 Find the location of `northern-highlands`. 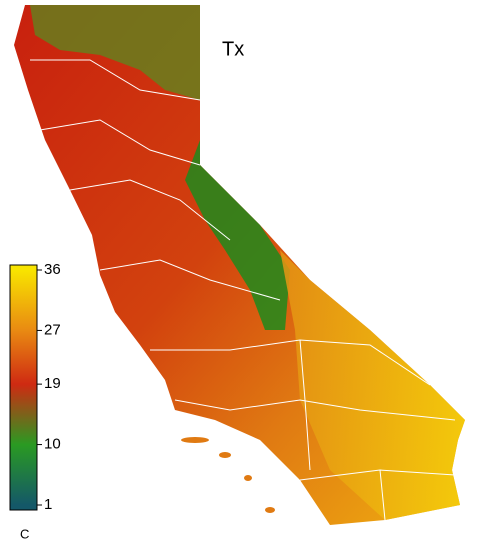

northern-highlands is located at coordinates (115, 52).